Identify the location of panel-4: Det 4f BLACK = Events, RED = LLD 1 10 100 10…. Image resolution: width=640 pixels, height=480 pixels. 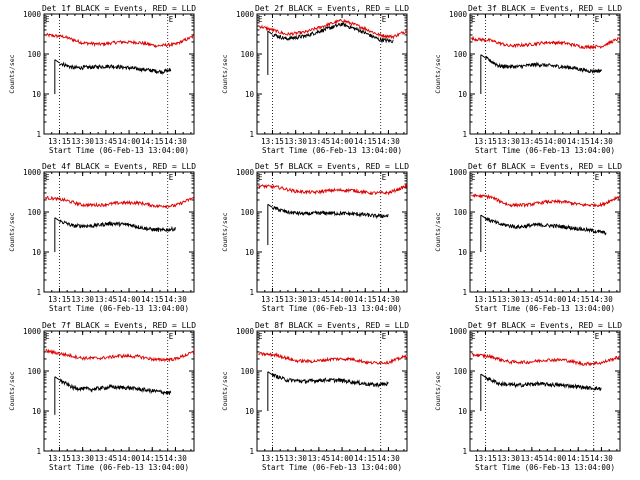
(102, 237).